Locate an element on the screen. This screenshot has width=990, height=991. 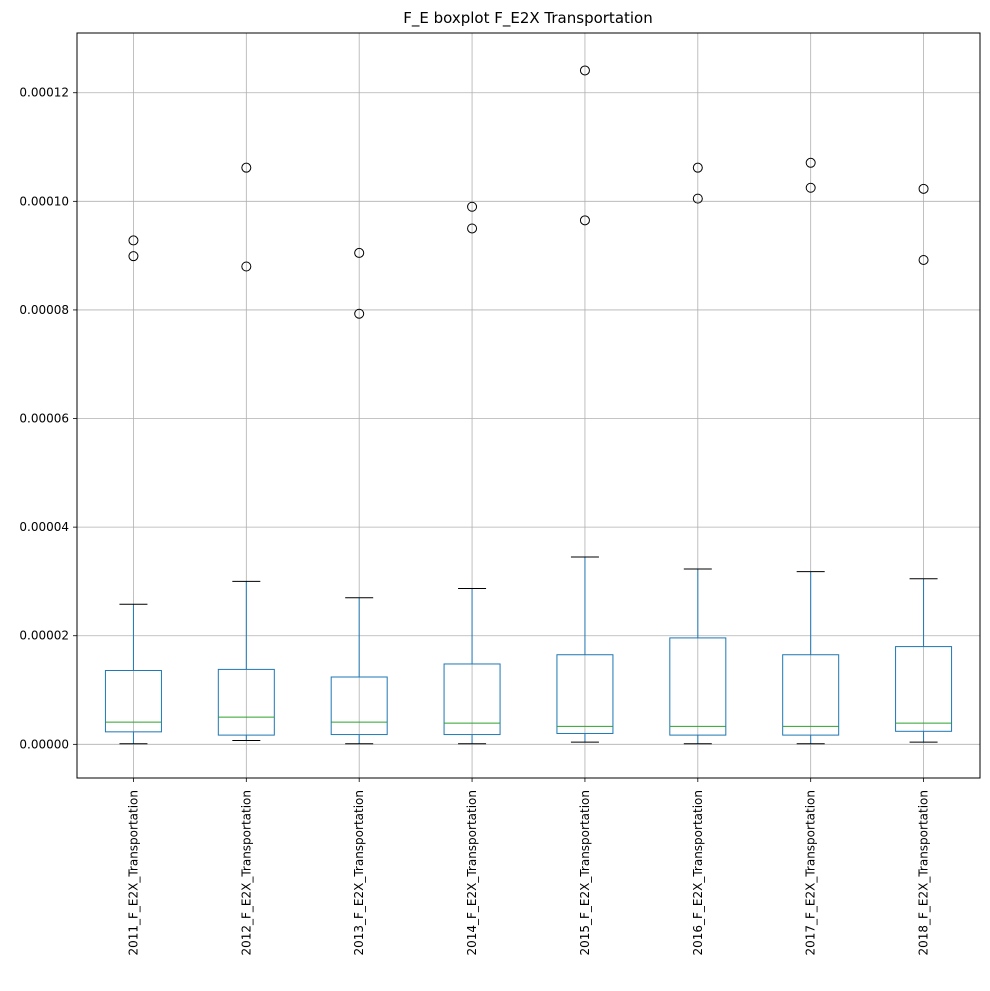
x-tick-label: 2016_F_E2X_Transportation is located at coordinates (698, 873).